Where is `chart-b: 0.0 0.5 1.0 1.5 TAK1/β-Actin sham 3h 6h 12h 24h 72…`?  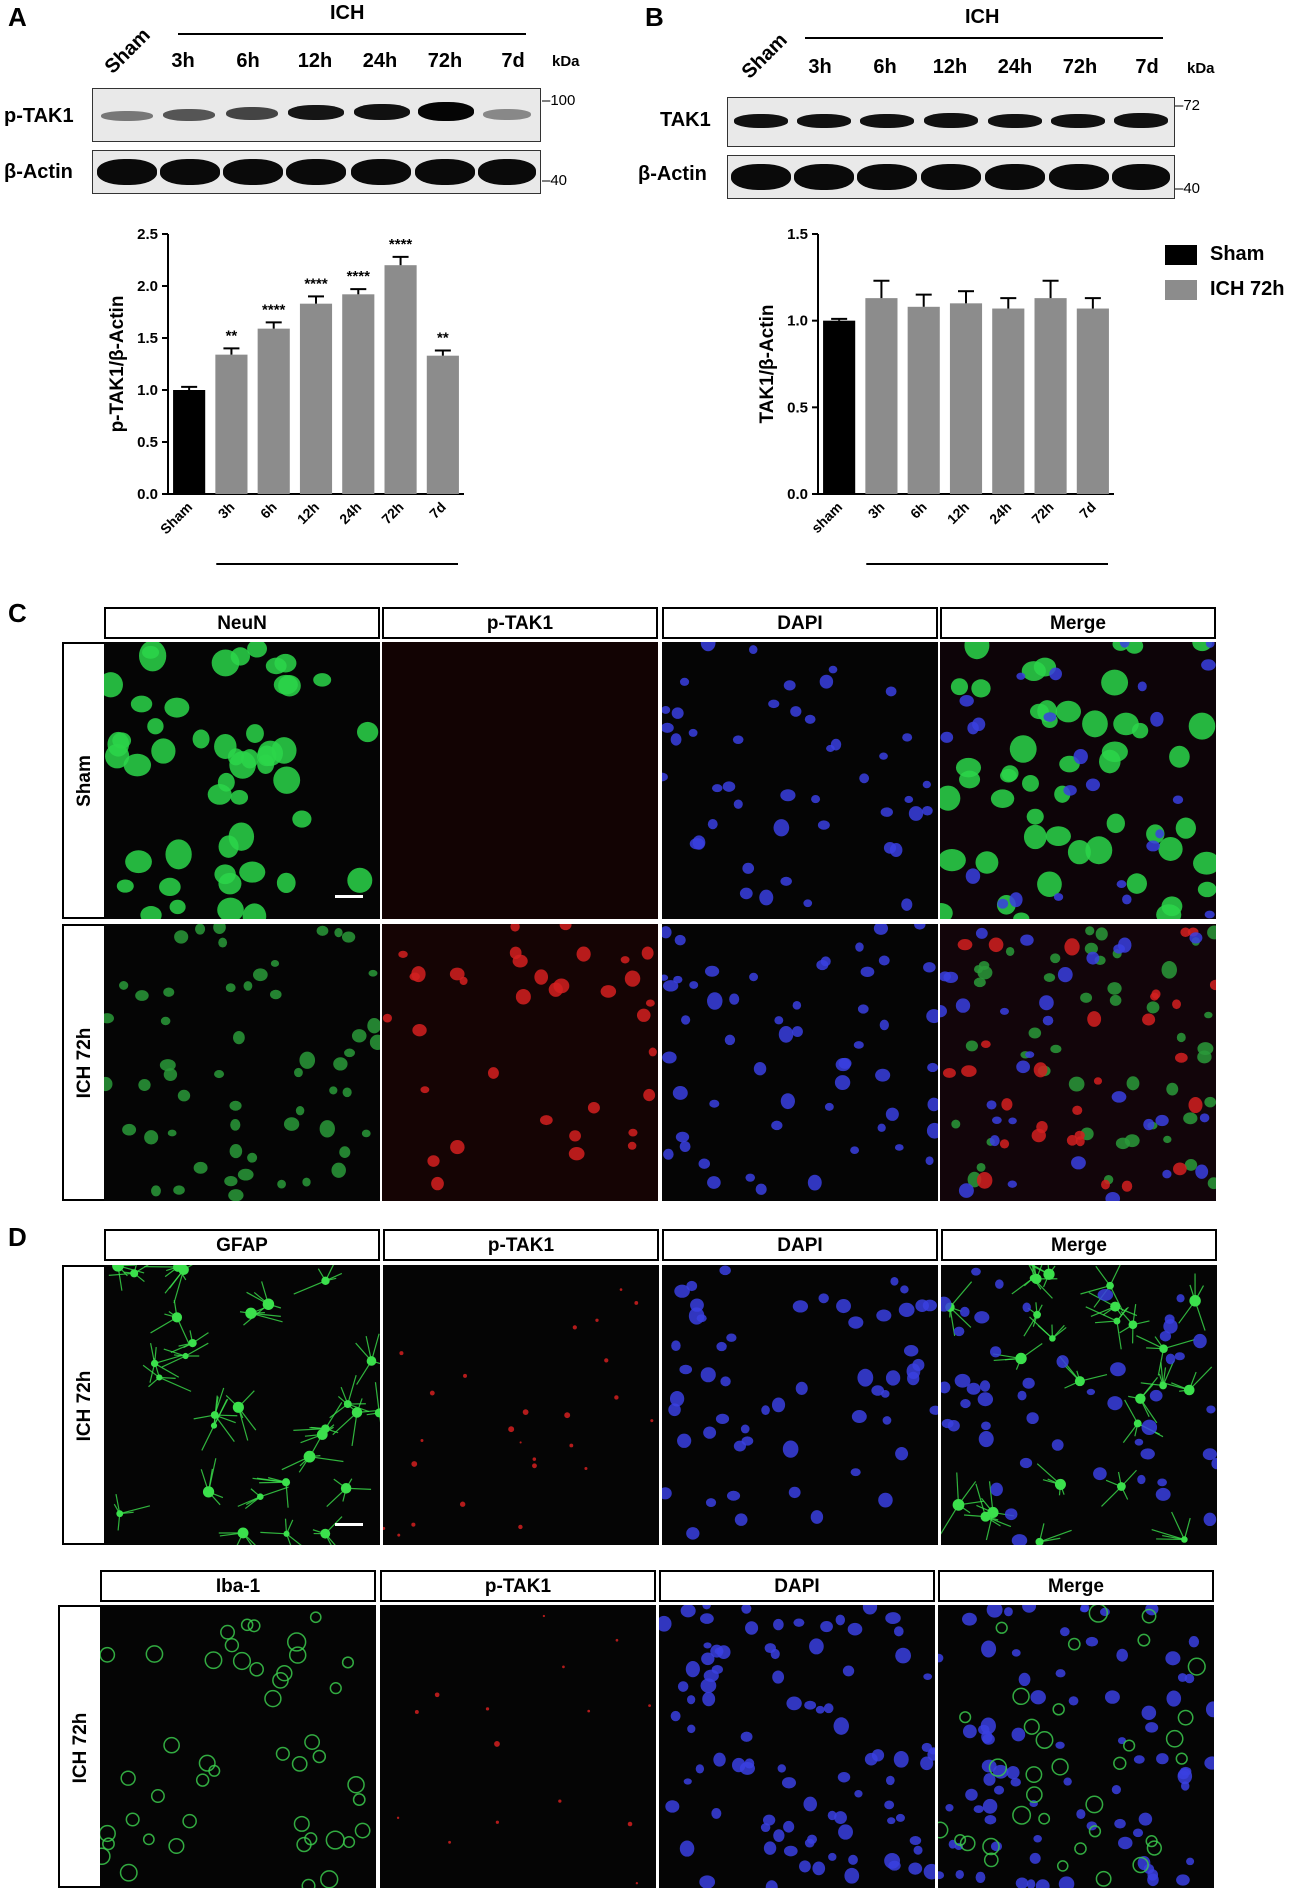 chart-b: 0.0 0.5 1.0 1.5 TAK1/β-Actin sham 3h 6h 12h 24h 72… is located at coordinates (935, 395).